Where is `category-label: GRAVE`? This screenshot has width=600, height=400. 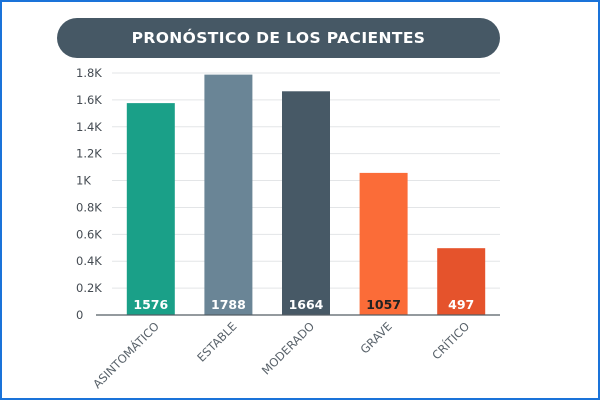
category-label: GRAVE is located at coordinates (375, 337).